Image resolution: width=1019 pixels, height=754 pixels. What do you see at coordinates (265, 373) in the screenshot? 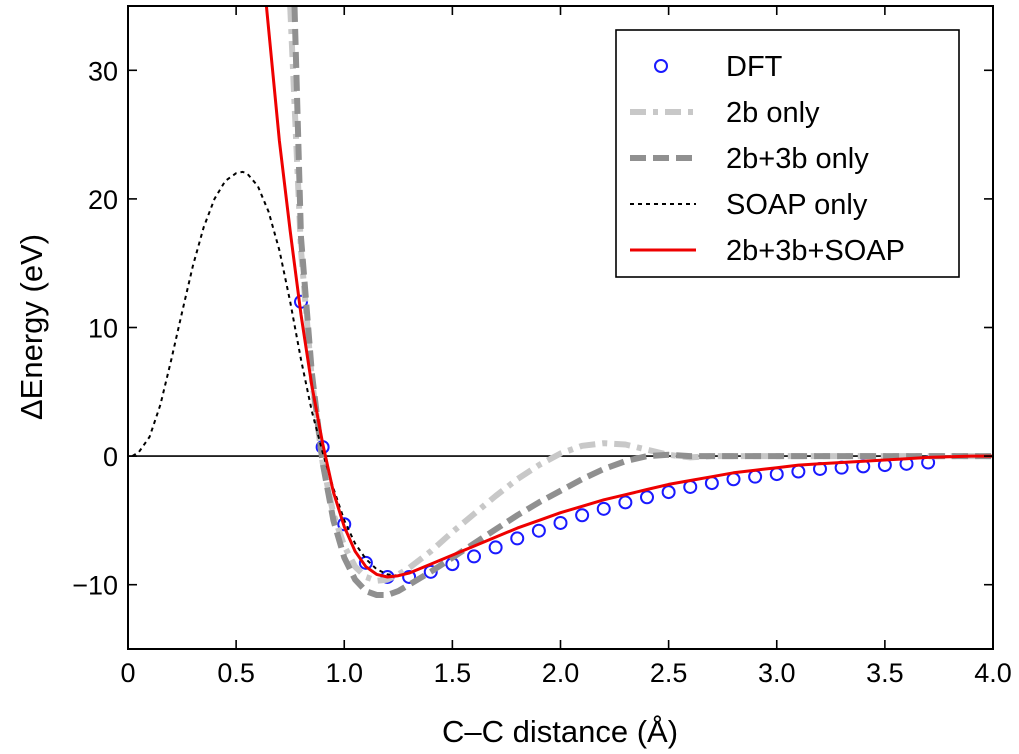
I see `series-line-soap-only` at bounding box center [265, 373].